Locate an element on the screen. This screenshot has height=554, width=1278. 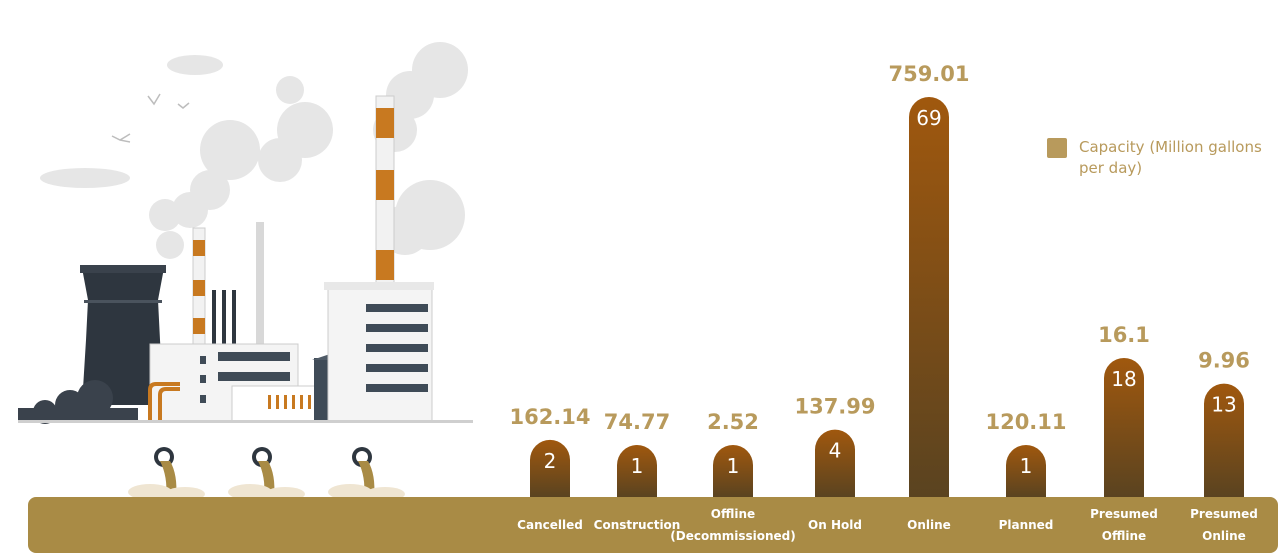
smoke-icon is located at coordinates (254, 150).